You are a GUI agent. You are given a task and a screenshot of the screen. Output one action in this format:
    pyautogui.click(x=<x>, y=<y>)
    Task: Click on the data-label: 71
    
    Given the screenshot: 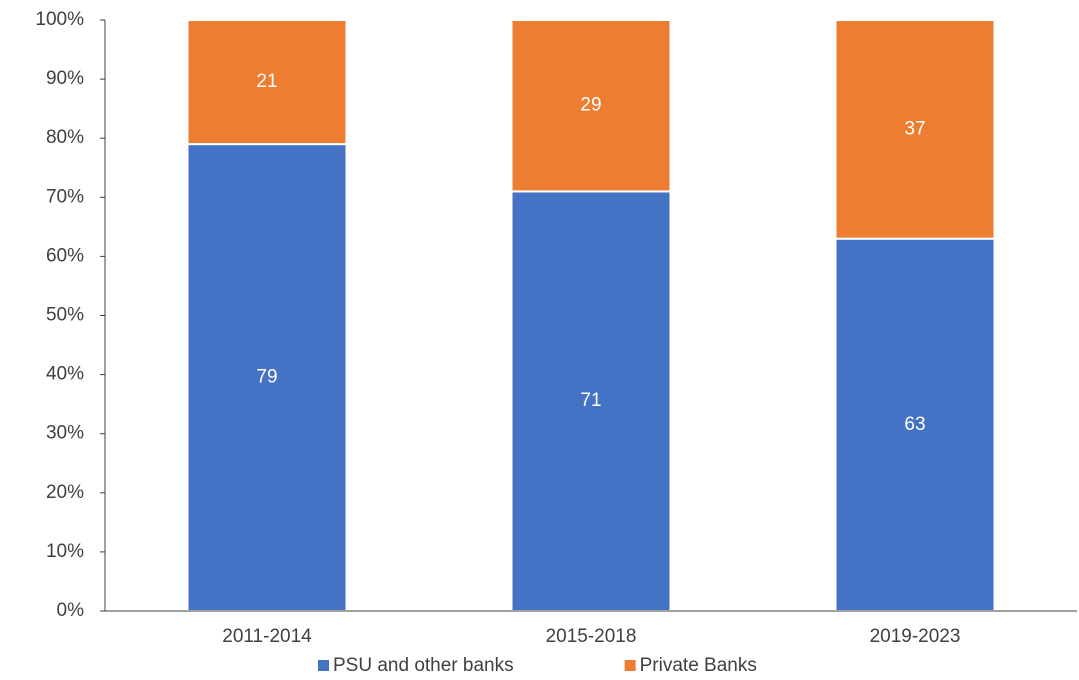 What is the action you would take?
    pyautogui.click(x=590, y=400)
    